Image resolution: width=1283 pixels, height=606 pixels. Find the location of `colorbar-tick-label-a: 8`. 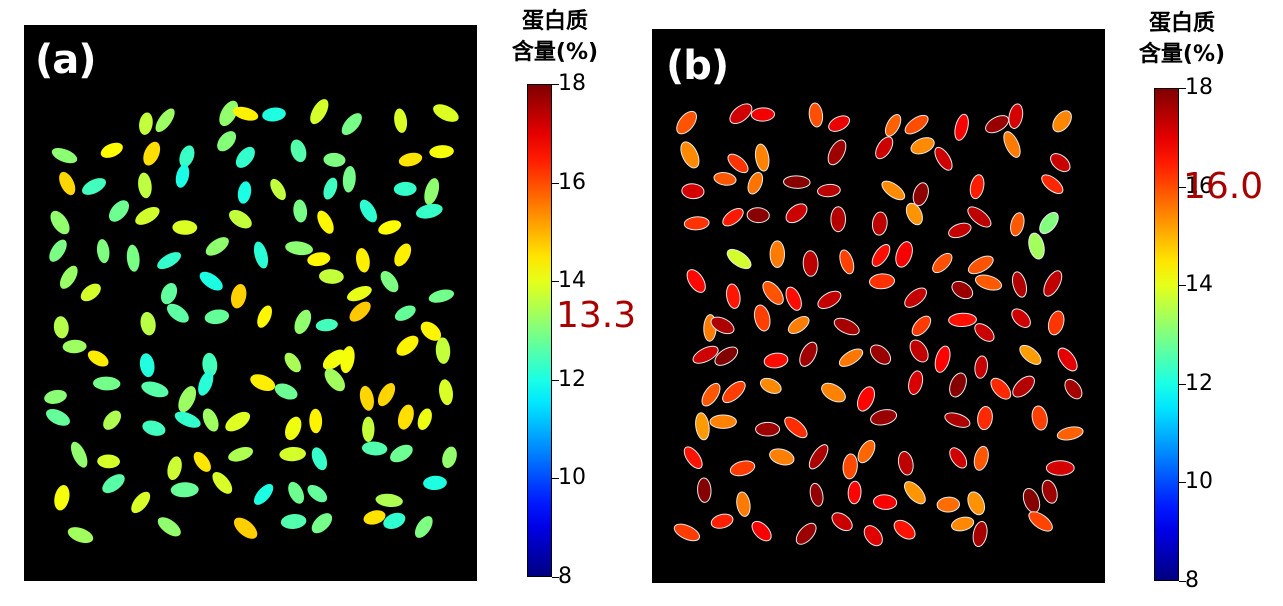

colorbar-tick-label-a: 8 is located at coordinates (565, 576).